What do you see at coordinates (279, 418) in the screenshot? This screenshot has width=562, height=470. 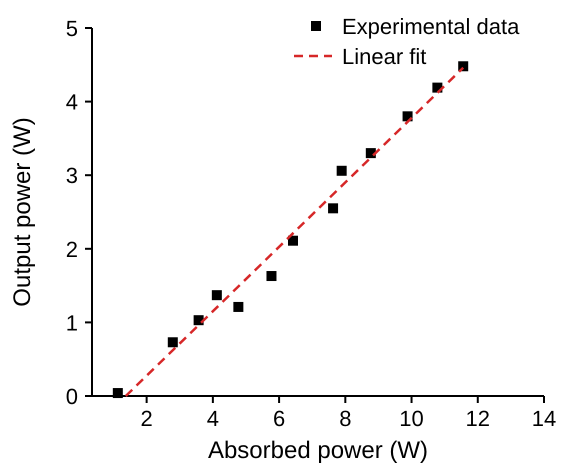 I see `x-tick-label: 6` at bounding box center [279, 418].